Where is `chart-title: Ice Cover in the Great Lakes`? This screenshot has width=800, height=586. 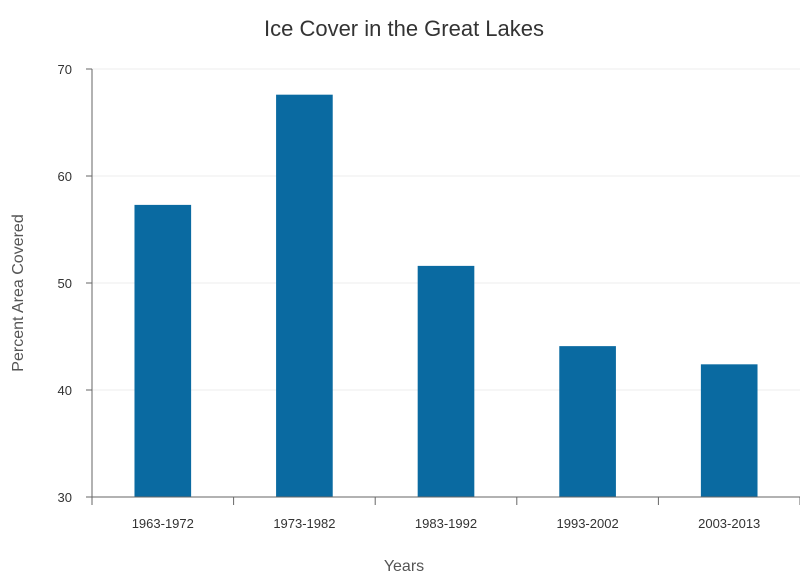
chart-title: Ice Cover in the Great Lakes is located at coordinates (404, 28).